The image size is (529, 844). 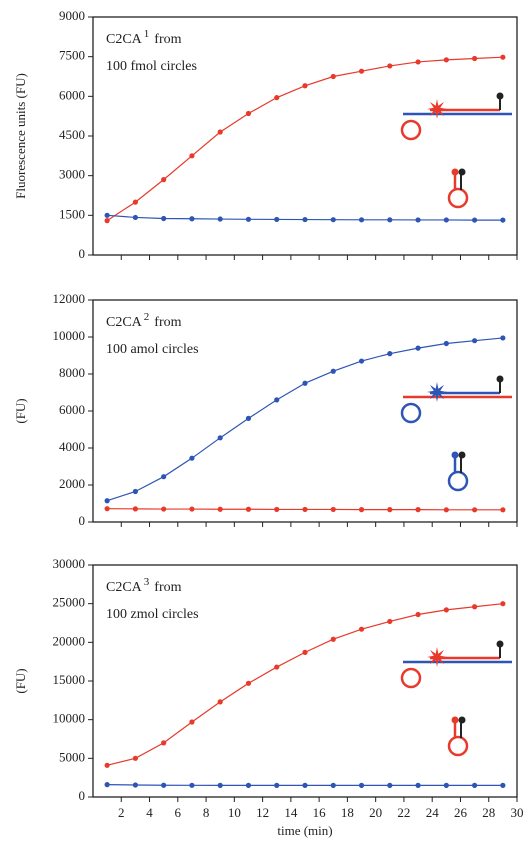 What do you see at coordinates (72, 756) in the screenshot?
I see `y-tick-label: 5000` at bounding box center [72, 756].